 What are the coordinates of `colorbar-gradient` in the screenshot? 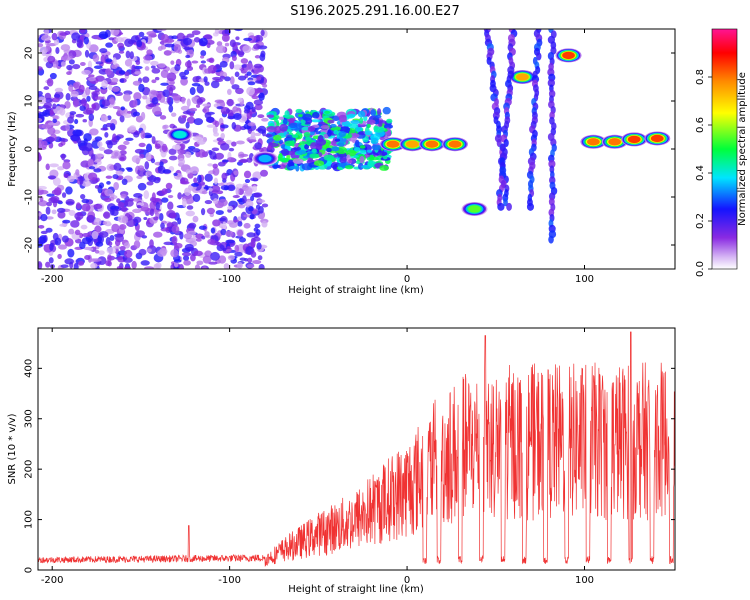 It's located at (724, 149).